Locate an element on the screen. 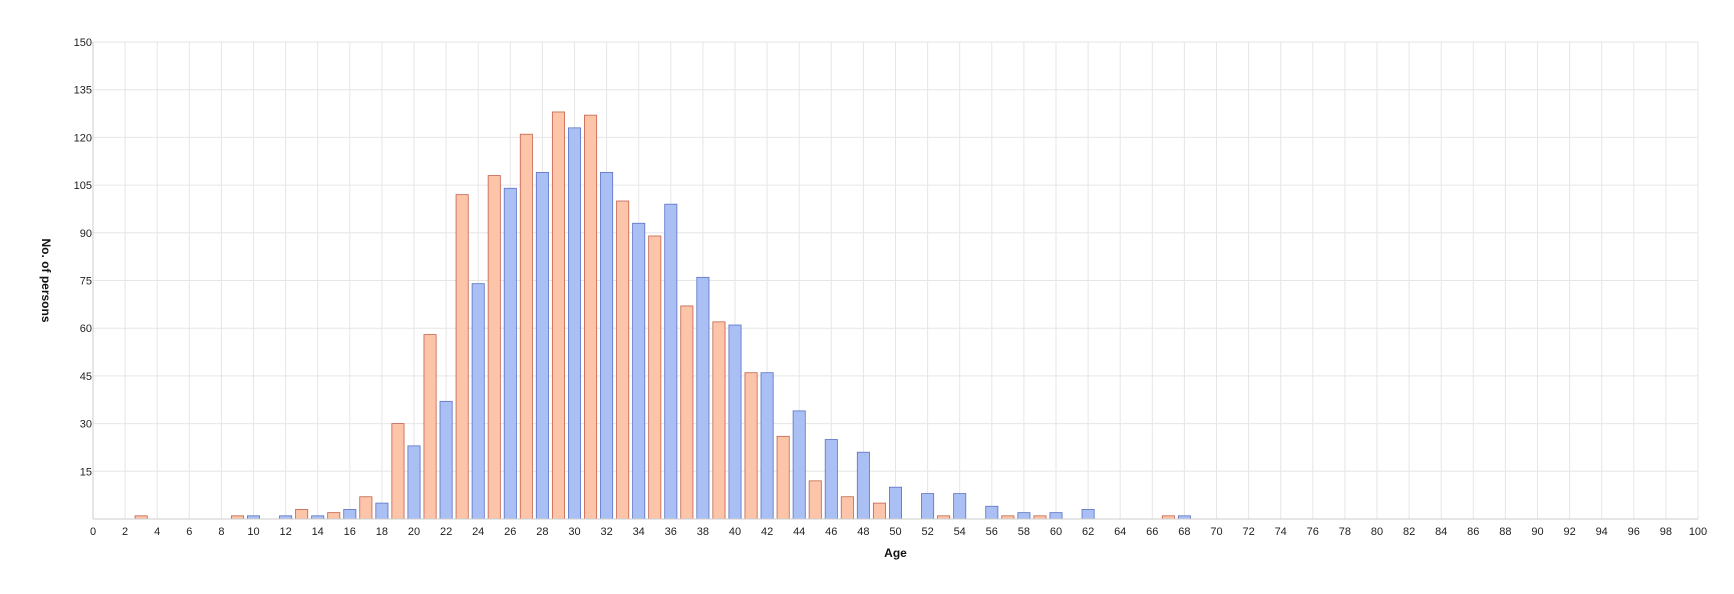  x-tick-label: 70 is located at coordinates (1216, 532).